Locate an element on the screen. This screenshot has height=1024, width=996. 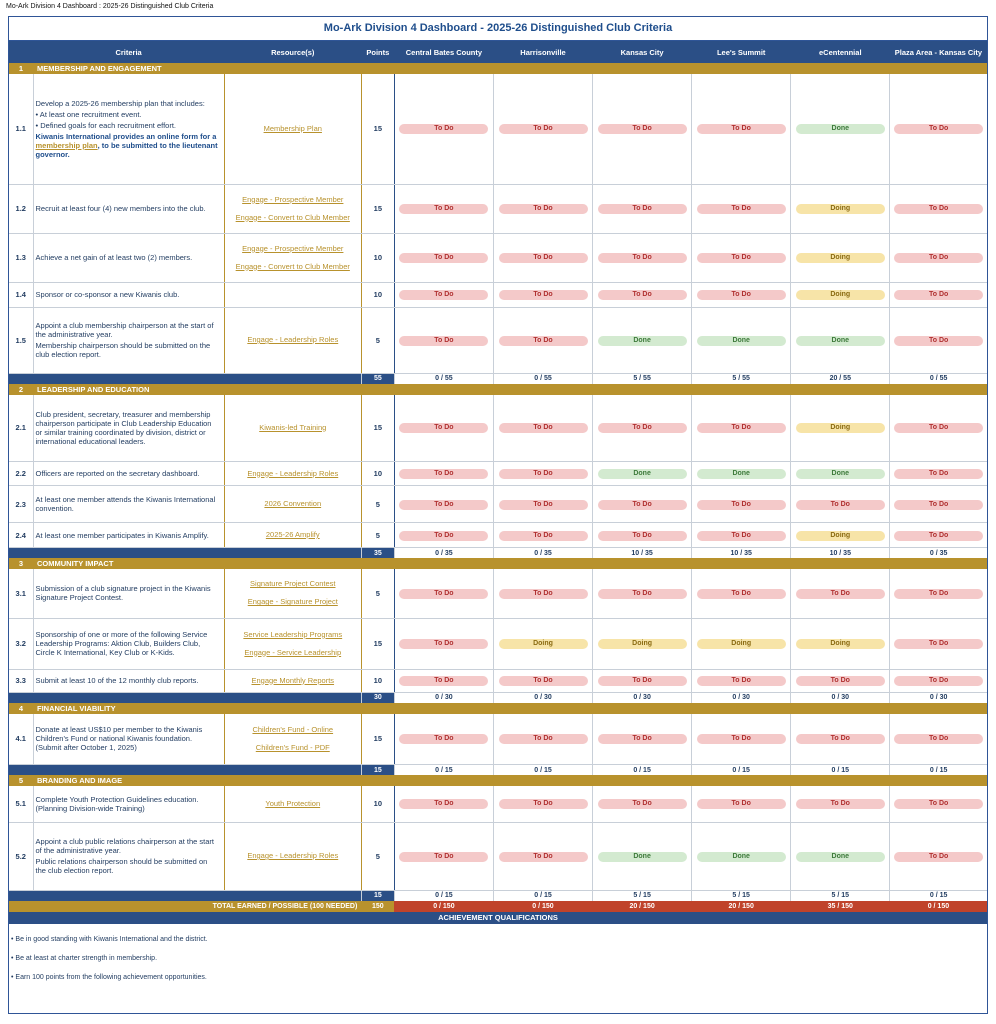
resource-link: Youth Protection is located at coordinates (293, 803).